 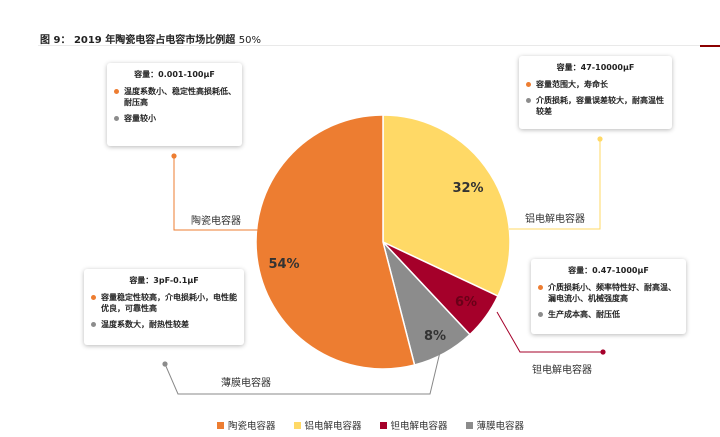 I want to click on callout-item-pro: 容量稳定性较高，介电损耗小，电性能优良，可靠性高, so click(x=164, y=303).